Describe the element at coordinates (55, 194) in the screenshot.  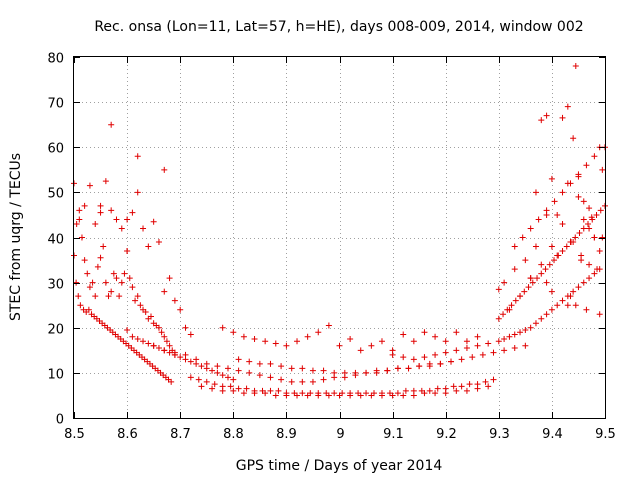
I see `y-tick-label: 50` at that location.